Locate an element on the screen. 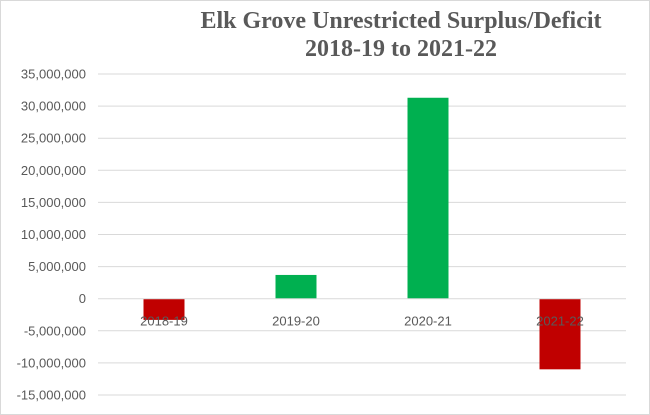  y-tick-label: -10,000,000 is located at coordinates (51, 362).